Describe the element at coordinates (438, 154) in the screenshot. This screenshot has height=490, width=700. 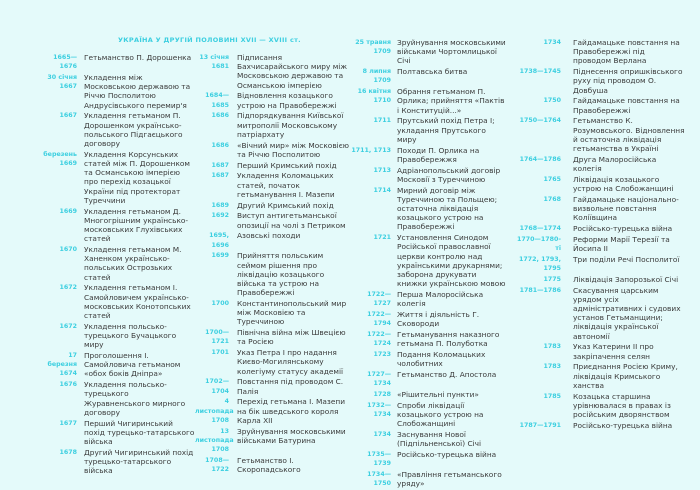
I see `entry-event: Походи П. Орлика на Правобережжя` at that location.